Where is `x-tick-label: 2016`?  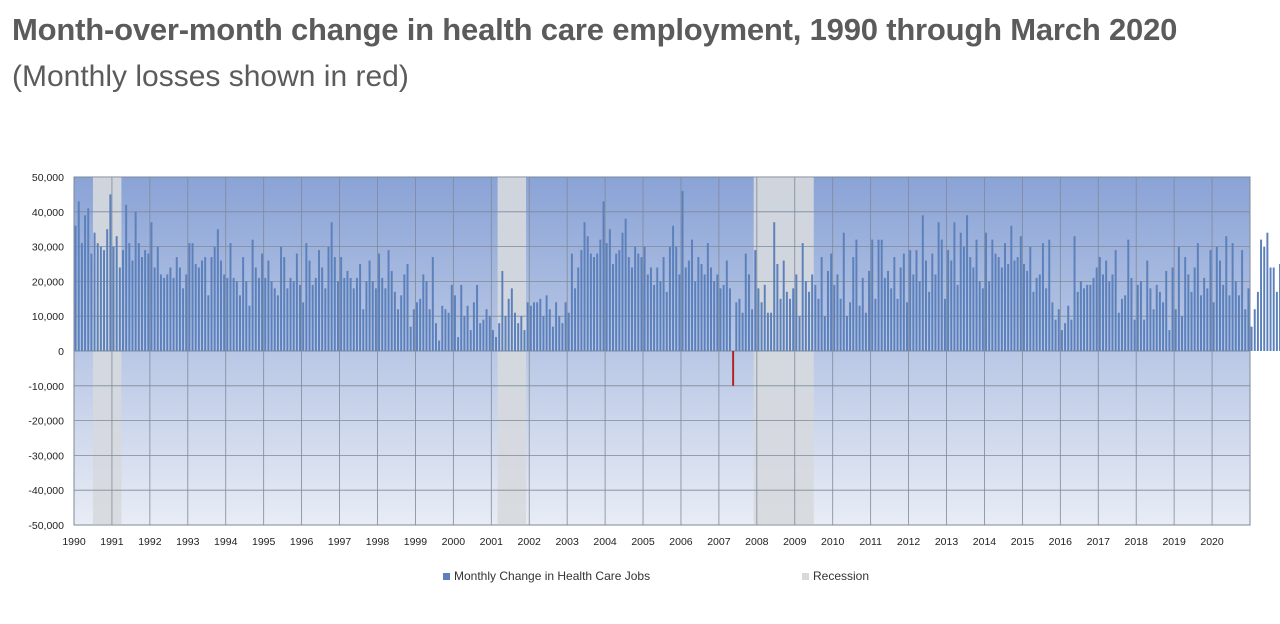 x-tick-label: 2016 is located at coordinates (1061, 542).